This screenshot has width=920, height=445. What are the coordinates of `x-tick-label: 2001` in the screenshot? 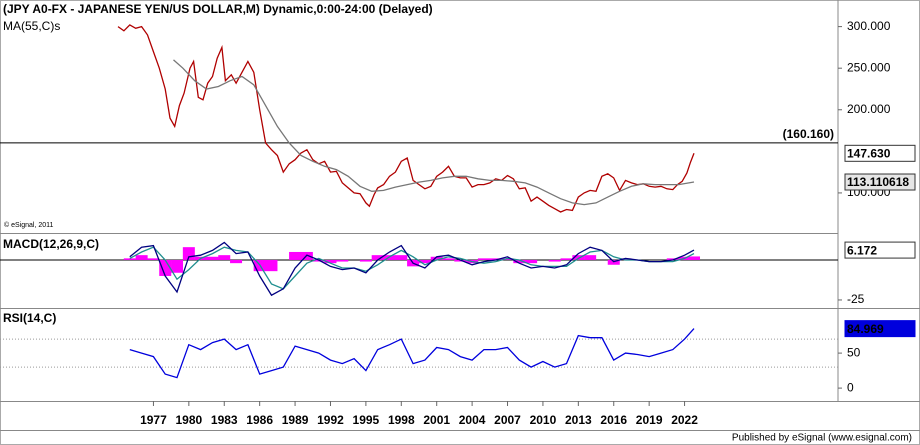 It's located at (436, 420).